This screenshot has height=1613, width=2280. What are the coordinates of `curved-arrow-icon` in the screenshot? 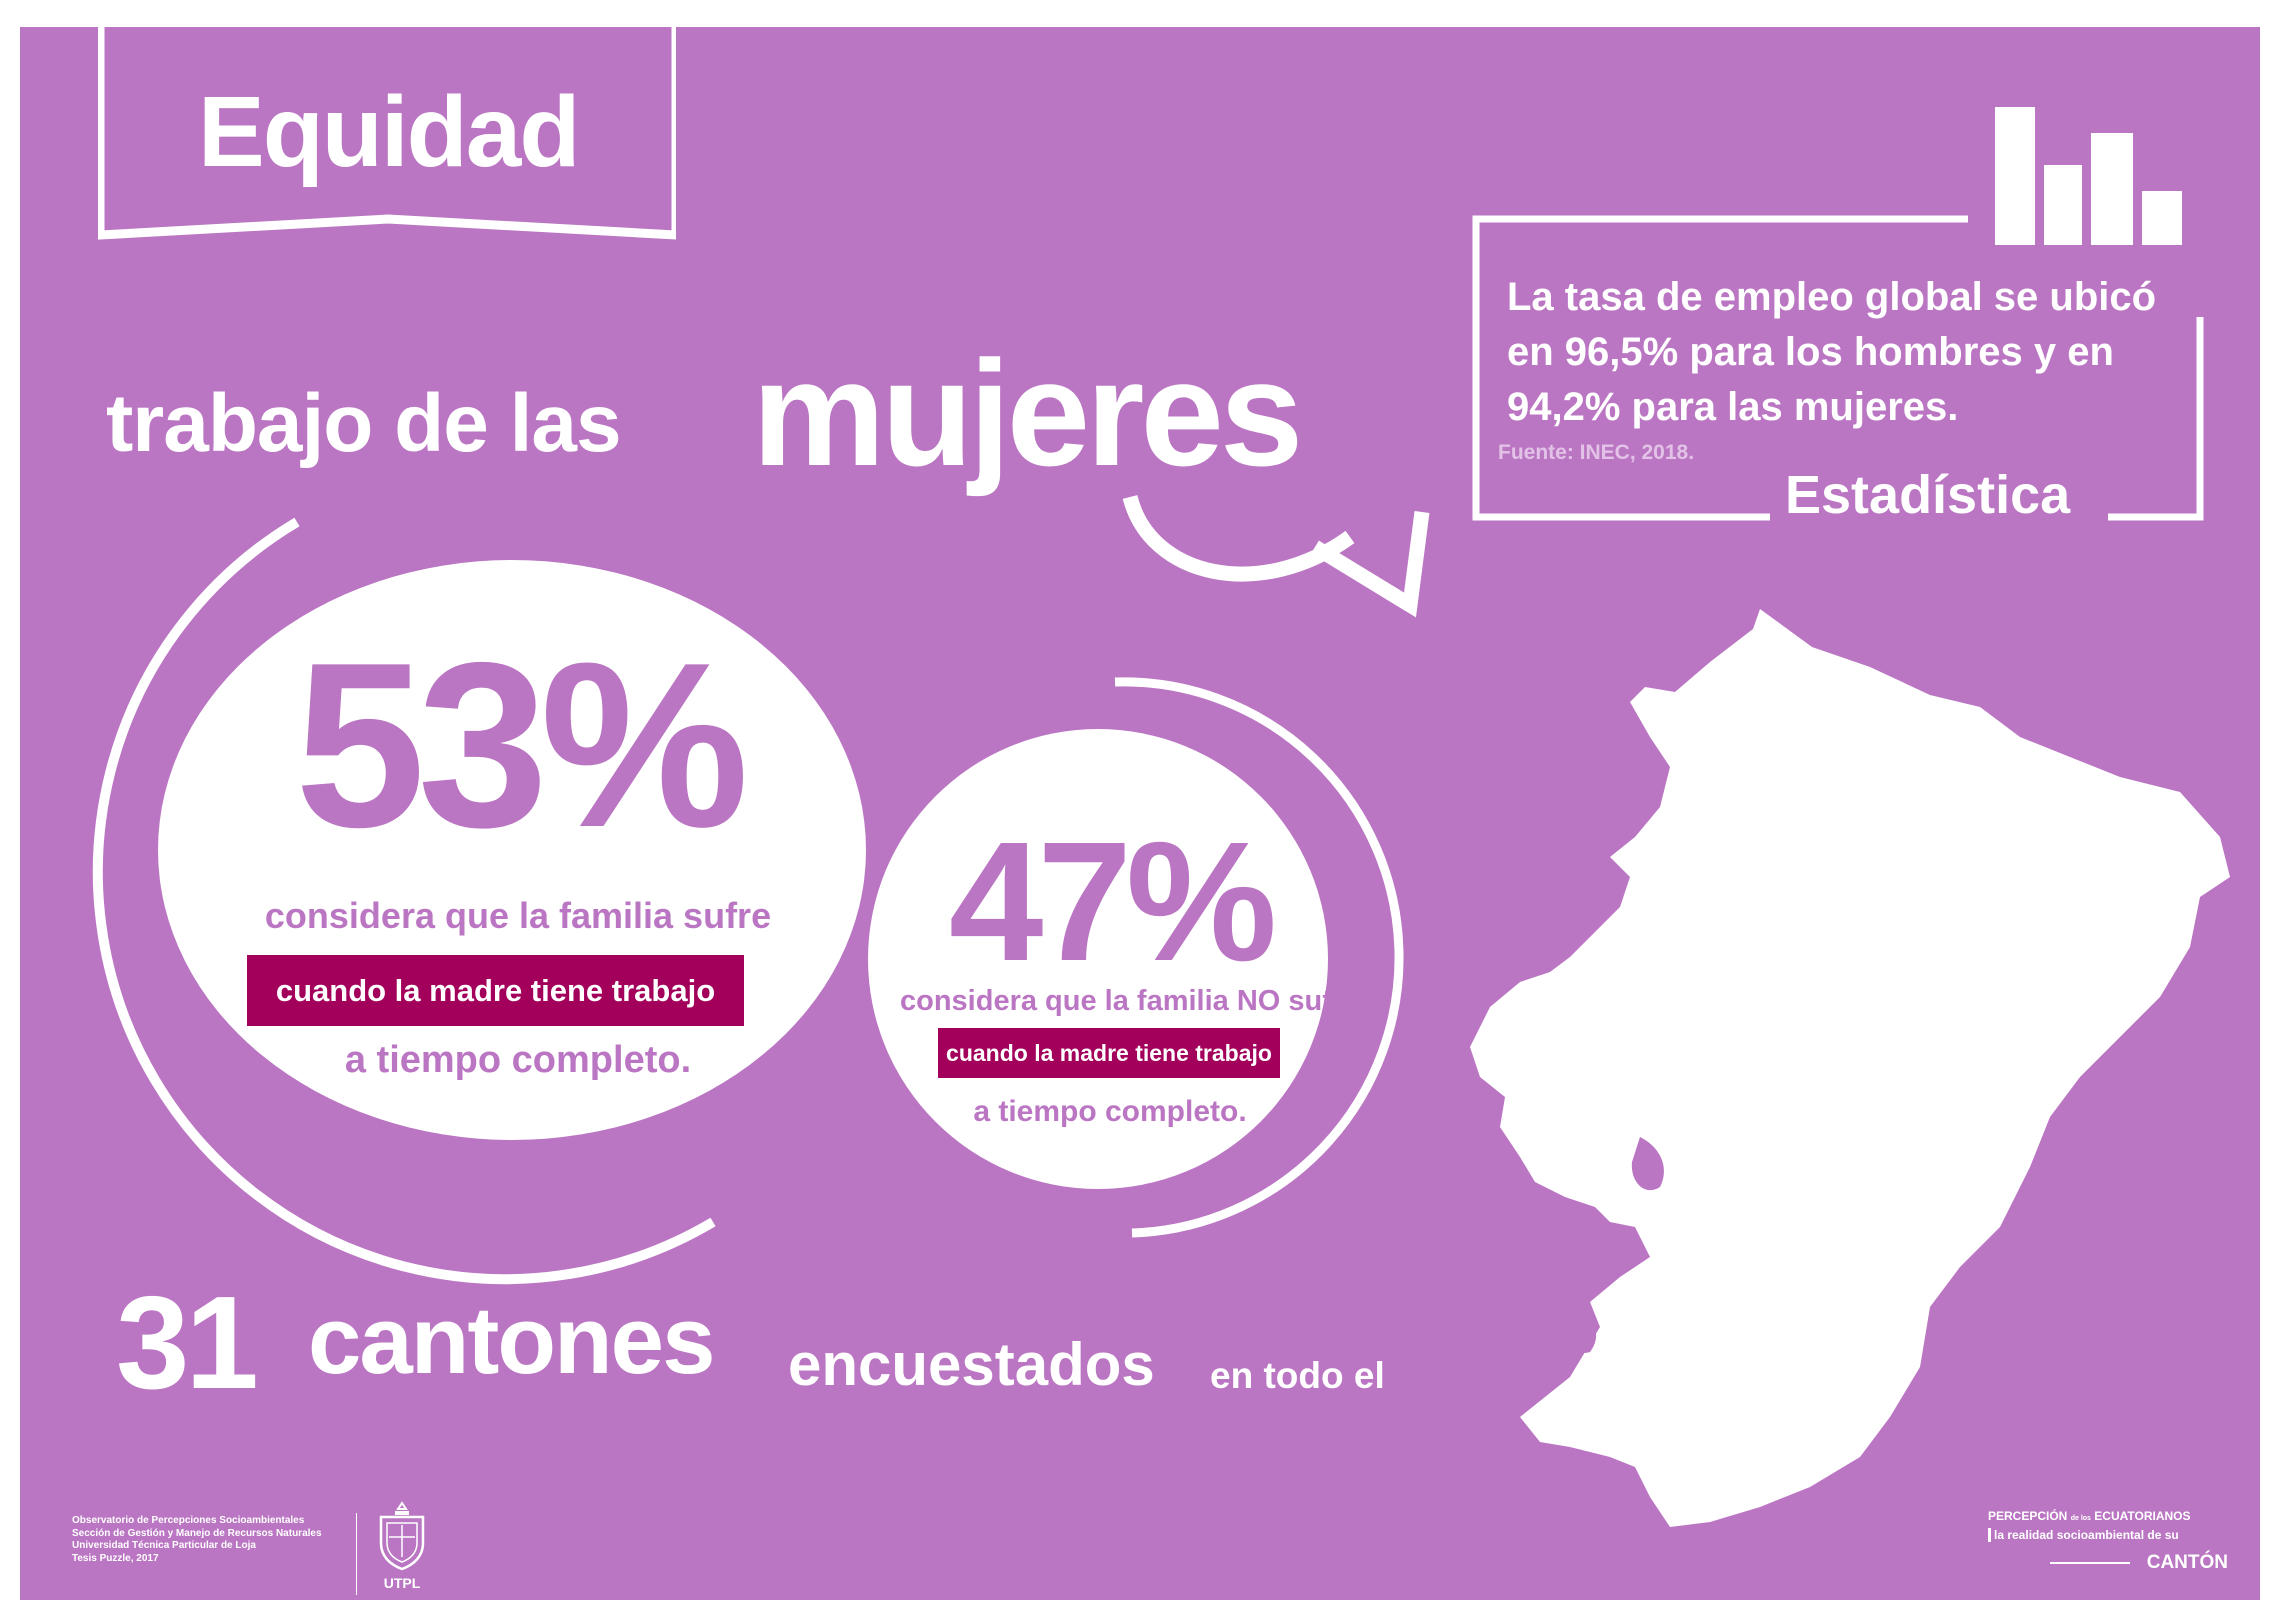 It's located at (1276, 556).